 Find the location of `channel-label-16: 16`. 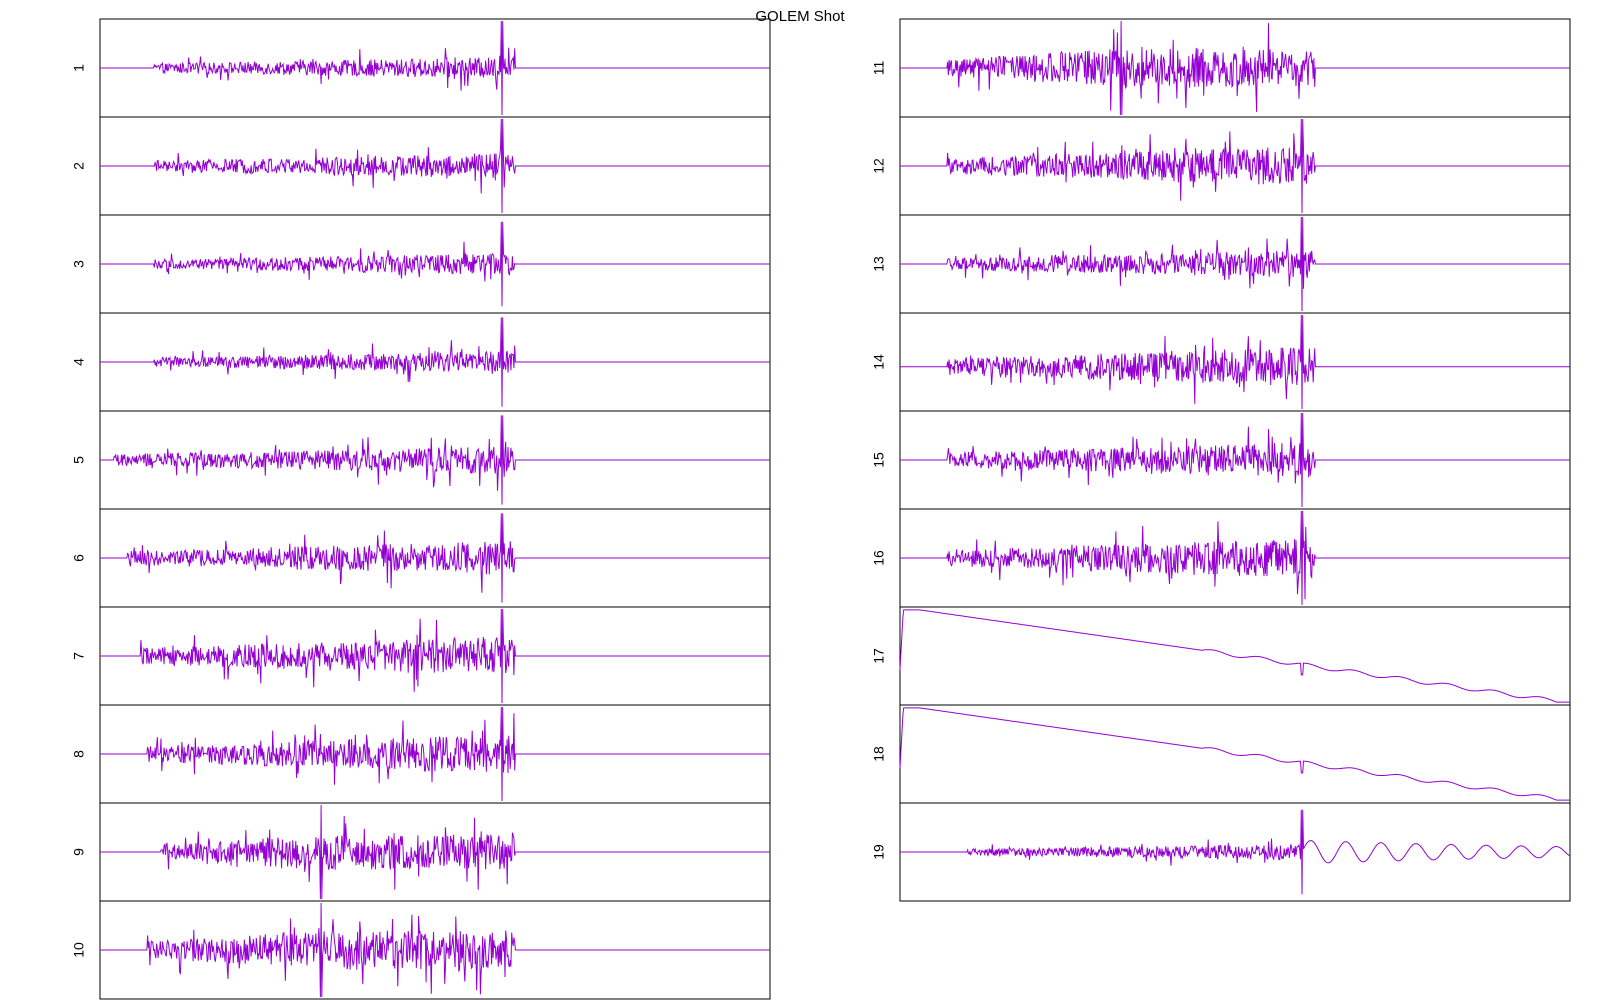

channel-label-16: 16 is located at coordinates (879, 558).